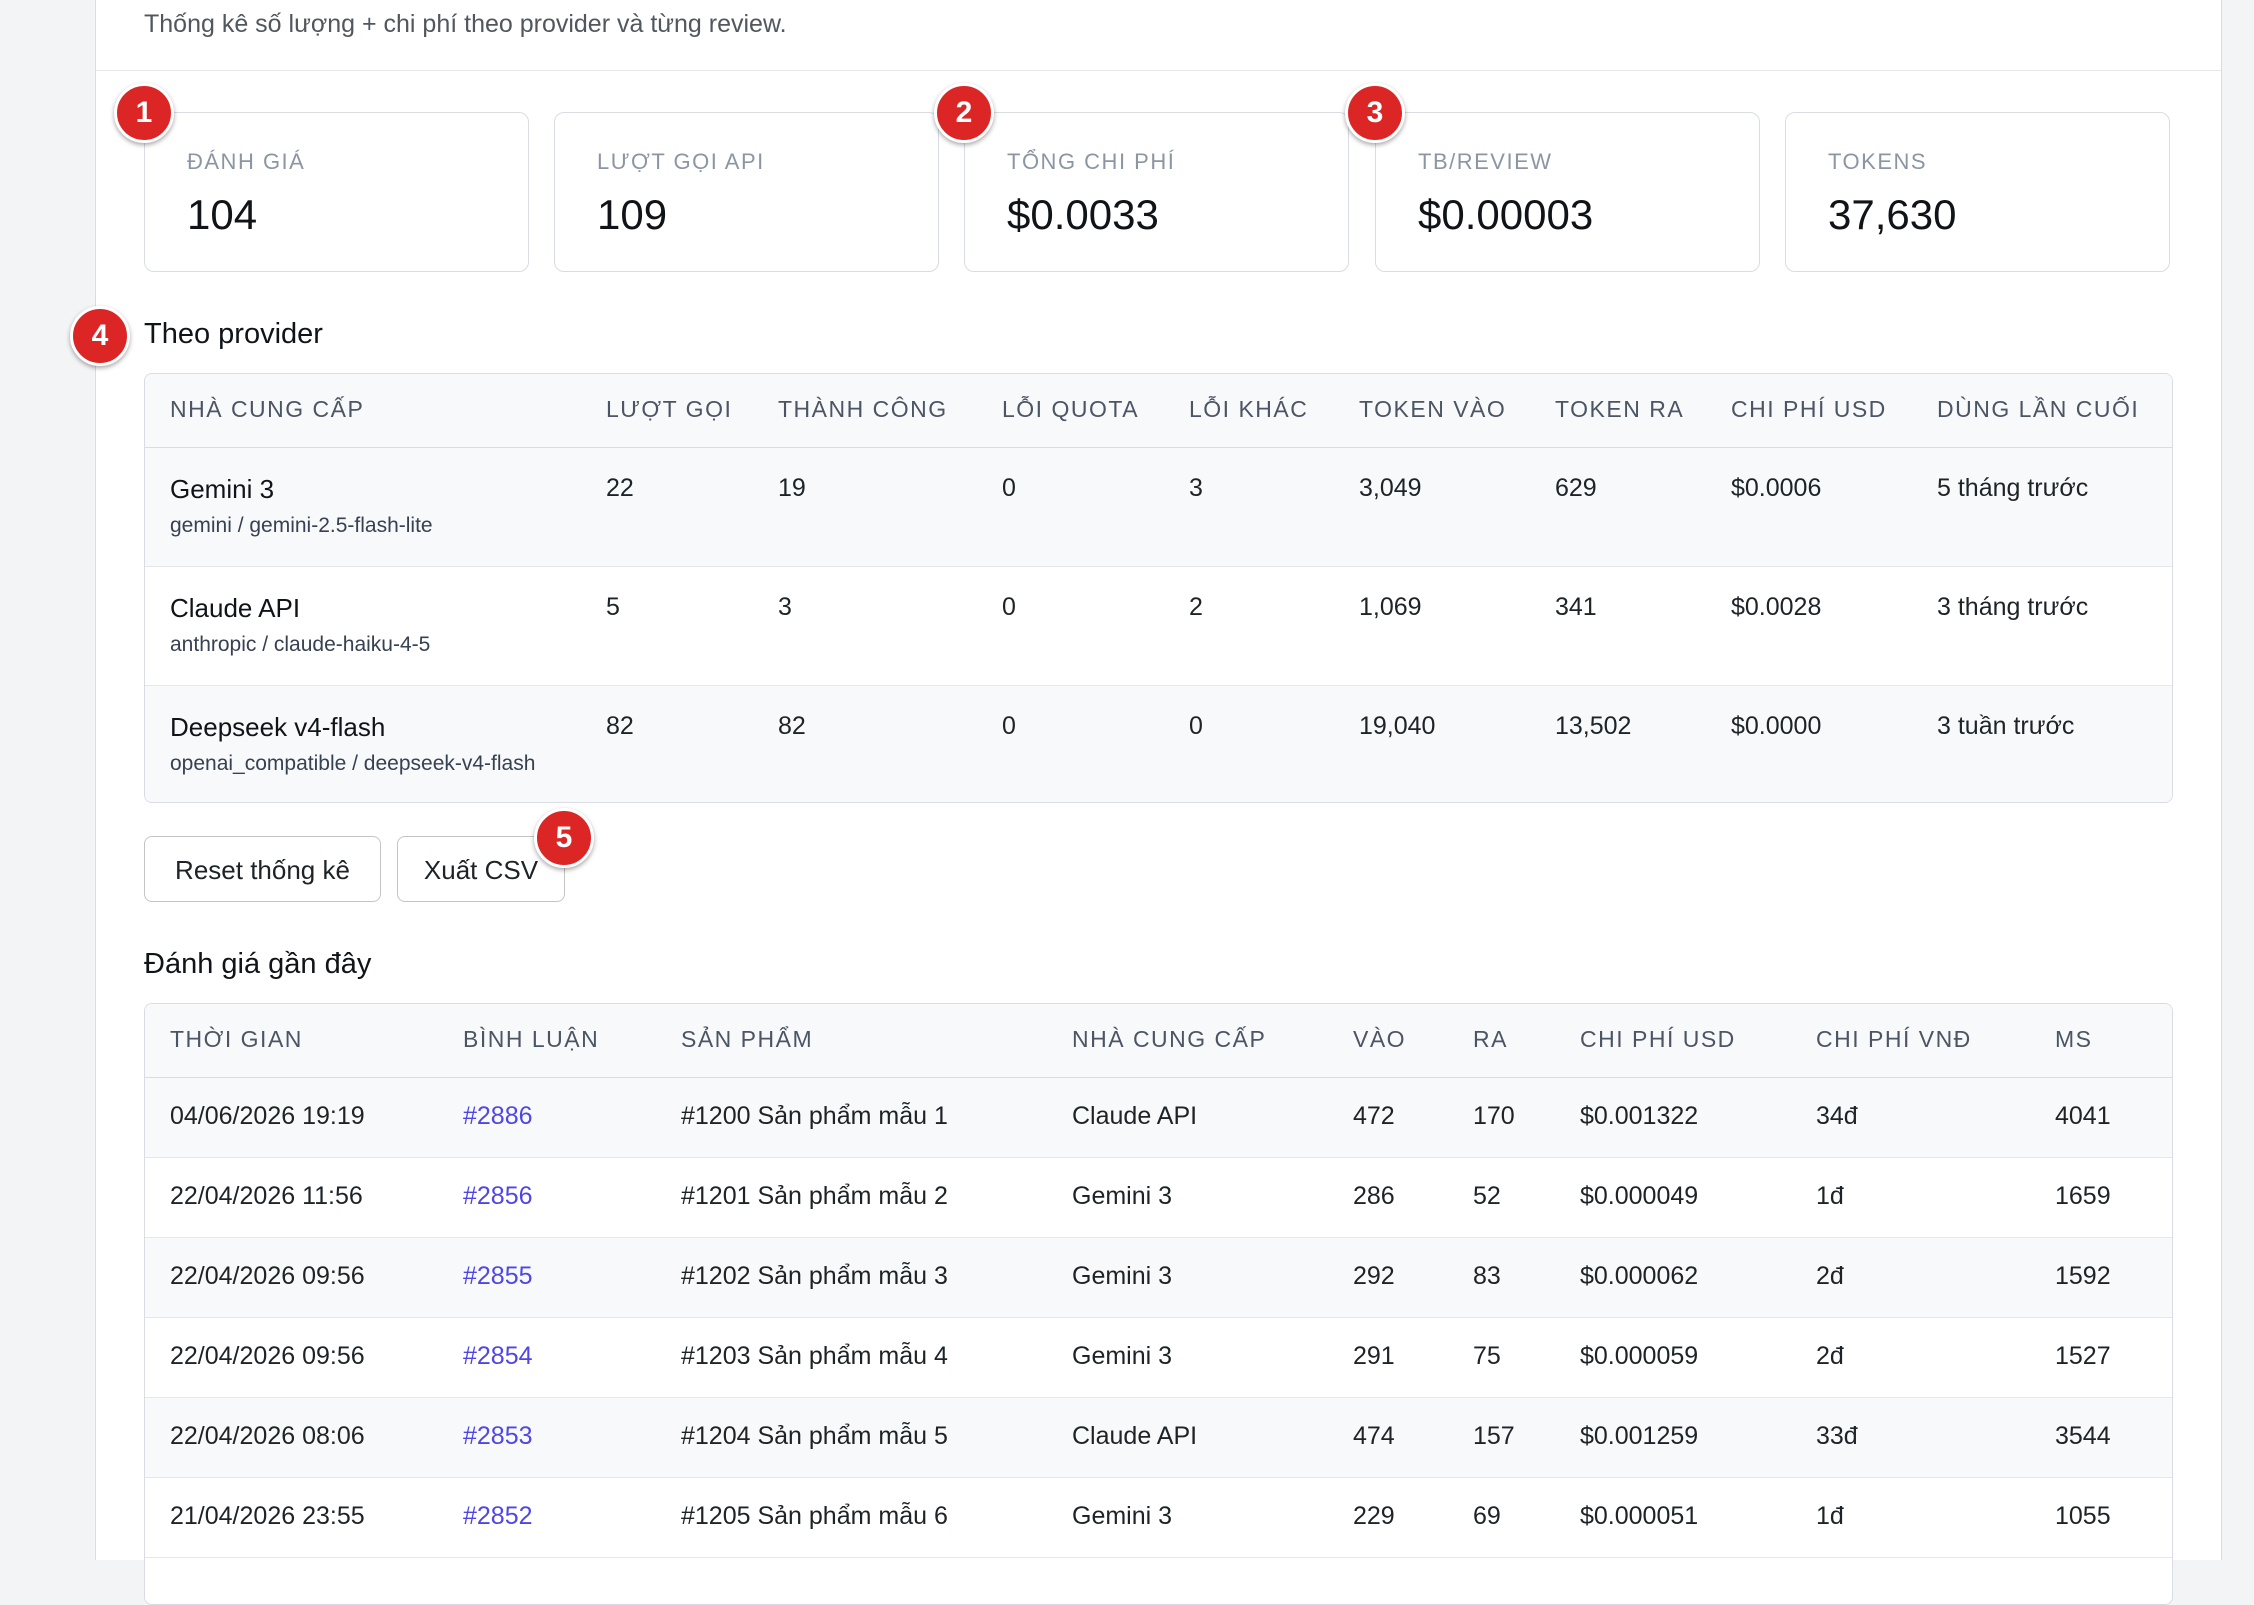 The image size is (2254, 1605). I want to click on stat-card-avg-review: TB/REVIEW $0.00003, so click(1567, 192).